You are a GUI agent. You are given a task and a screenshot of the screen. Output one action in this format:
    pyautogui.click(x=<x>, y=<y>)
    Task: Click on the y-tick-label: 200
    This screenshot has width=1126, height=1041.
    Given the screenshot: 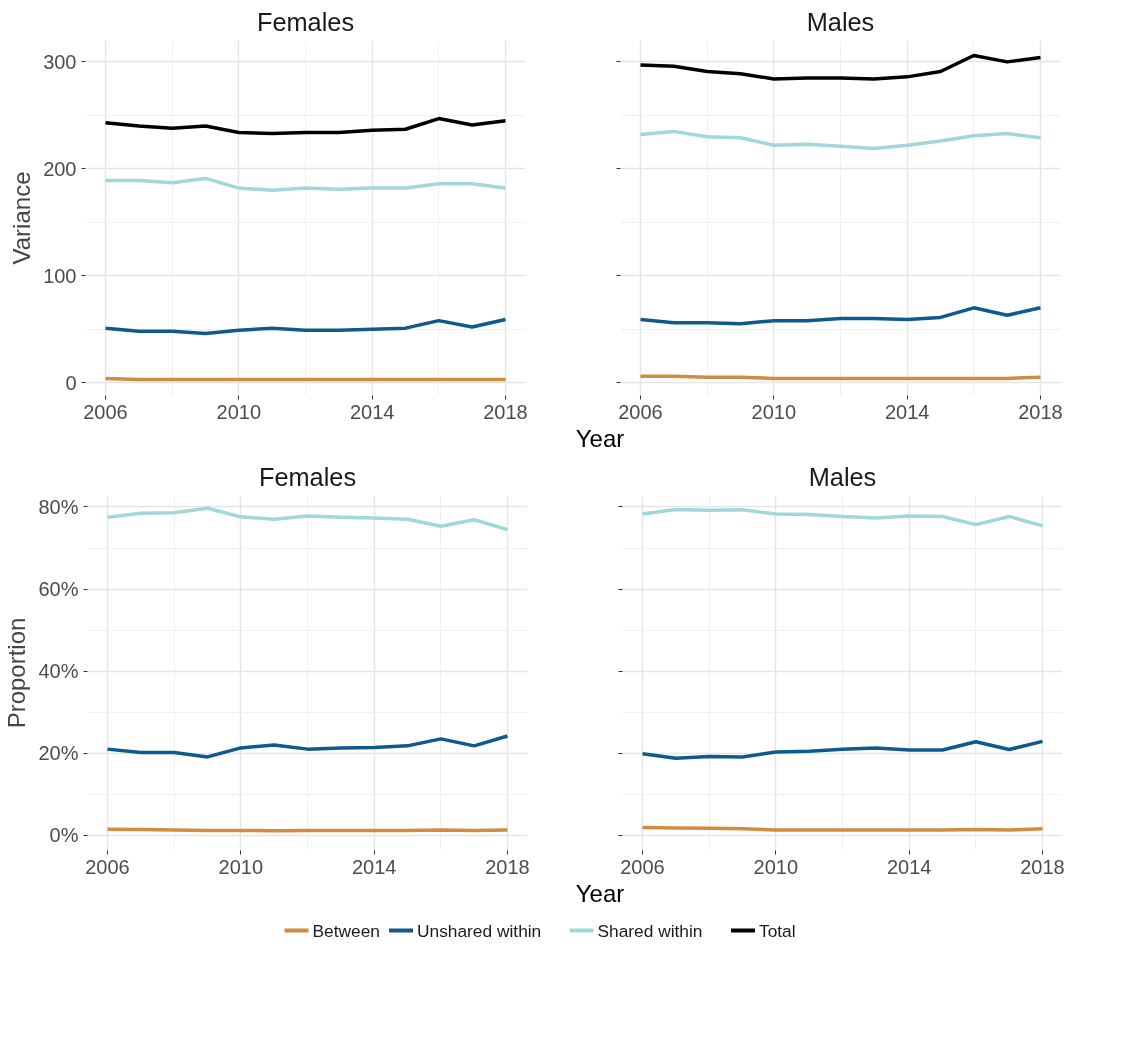 What is the action you would take?
    pyautogui.click(x=60, y=168)
    